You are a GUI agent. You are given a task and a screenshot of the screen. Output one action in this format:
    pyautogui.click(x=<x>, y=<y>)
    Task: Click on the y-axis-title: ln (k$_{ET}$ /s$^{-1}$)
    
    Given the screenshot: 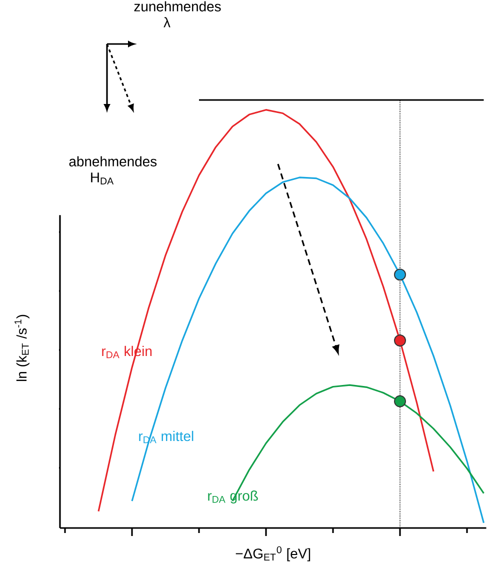 What is the action you would take?
    pyautogui.click(x=22, y=347)
    